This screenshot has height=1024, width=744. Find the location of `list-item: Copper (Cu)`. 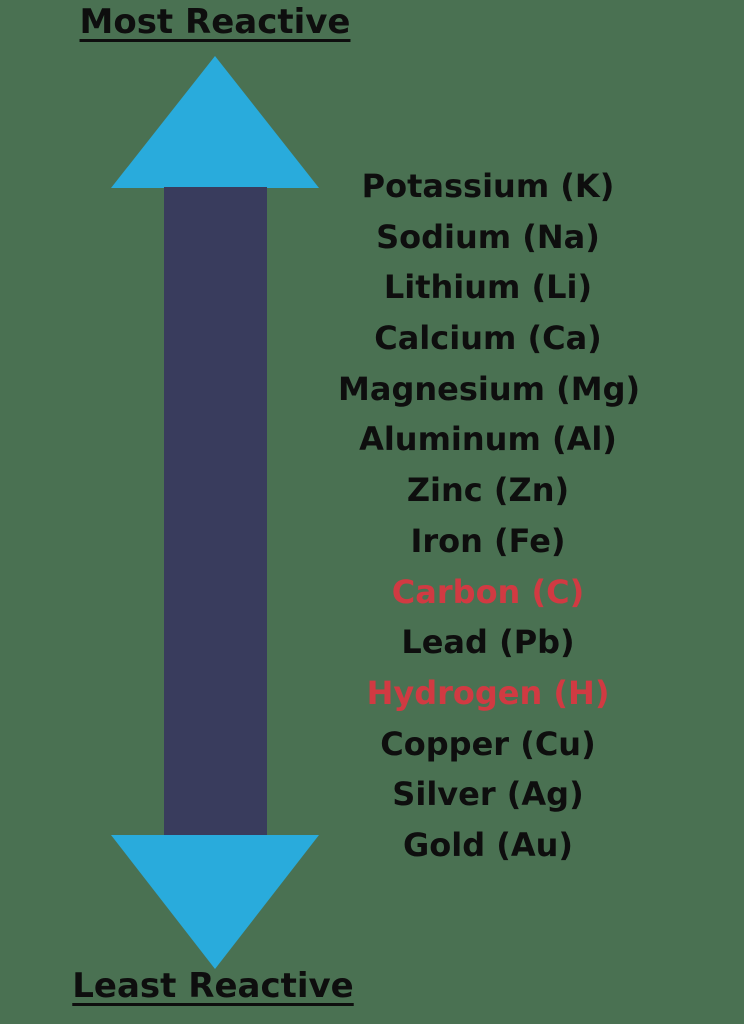

list-item: Copper (Cu) is located at coordinates (488, 743).